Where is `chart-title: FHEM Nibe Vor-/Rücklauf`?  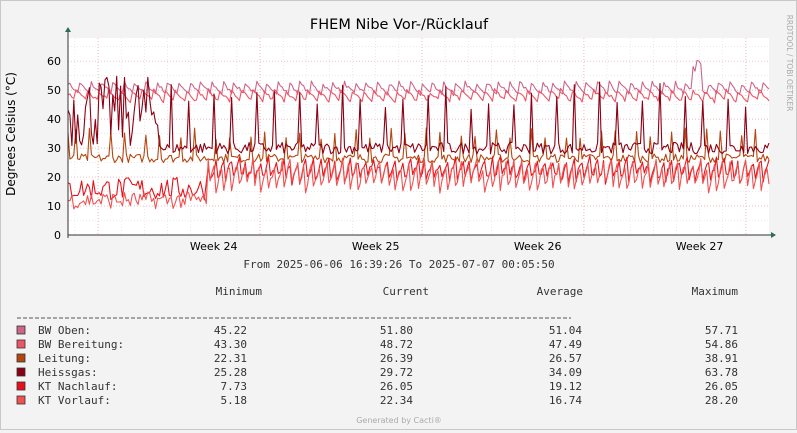
chart-title: FHEM Nibe Vor-/Rücklauf is located at coordinates (399, 25).